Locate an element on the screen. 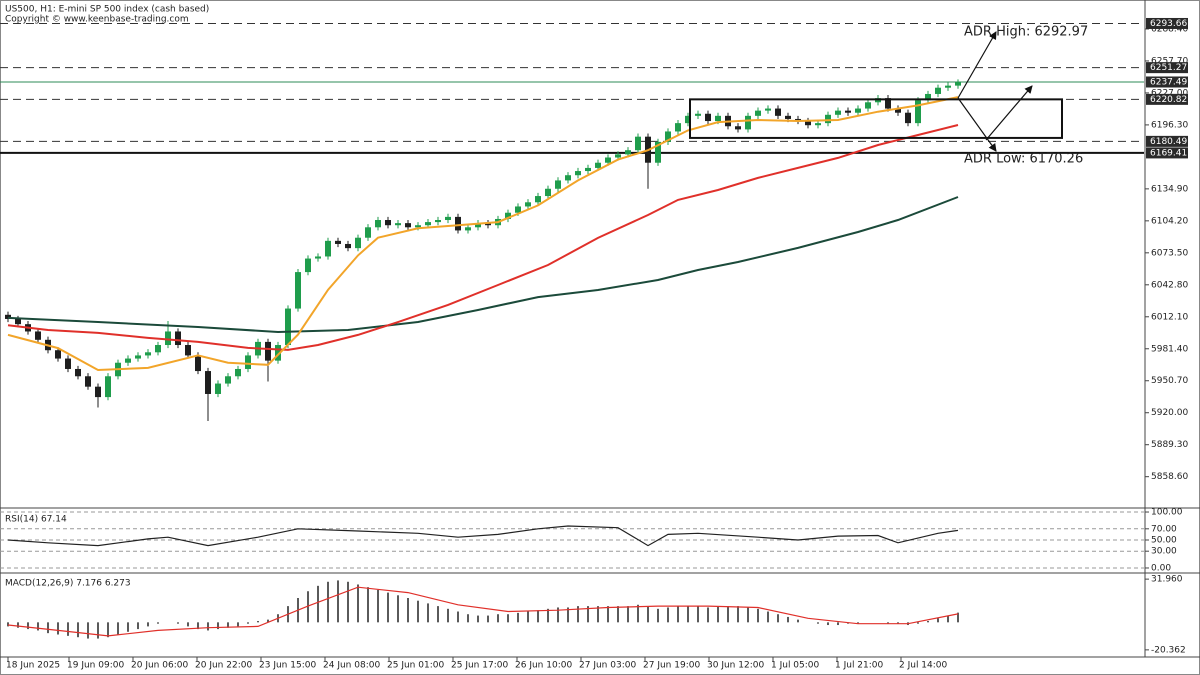  x-tick-label: 24 Jun 08:00 is located at coordinates (351, 666).